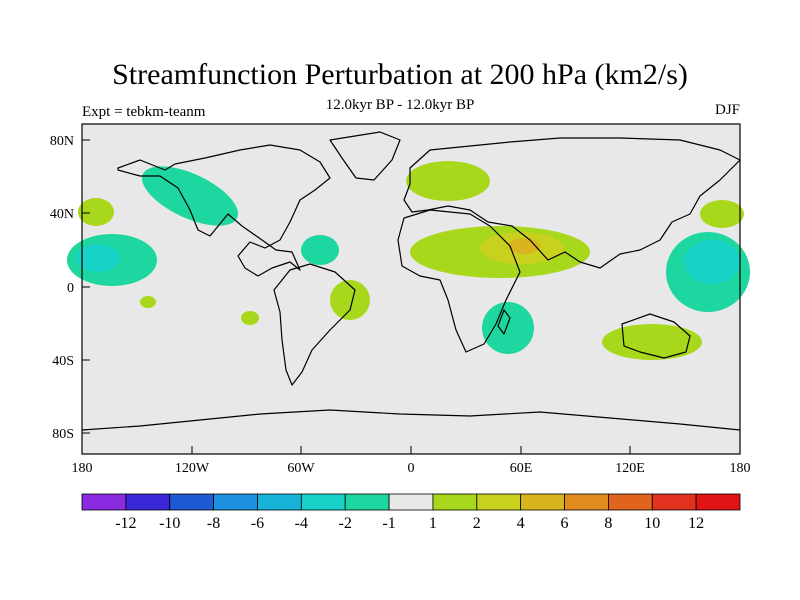 This screenshot has height=600, width=800. I want to click on lat-label-40n: 40N, so click(62, 214).